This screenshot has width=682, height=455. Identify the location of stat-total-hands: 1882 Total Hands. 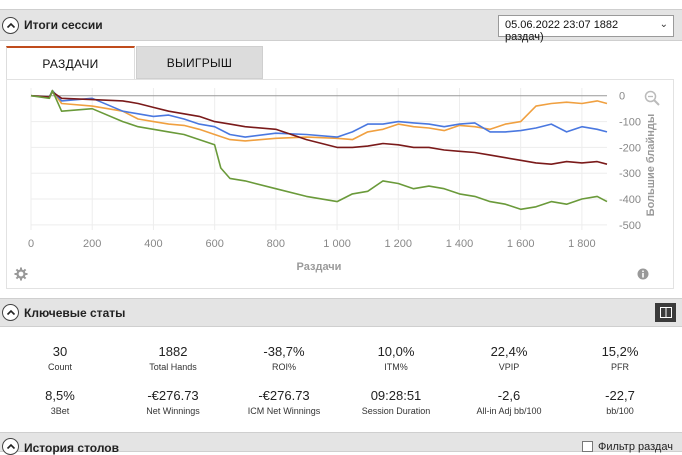
(173, 358).